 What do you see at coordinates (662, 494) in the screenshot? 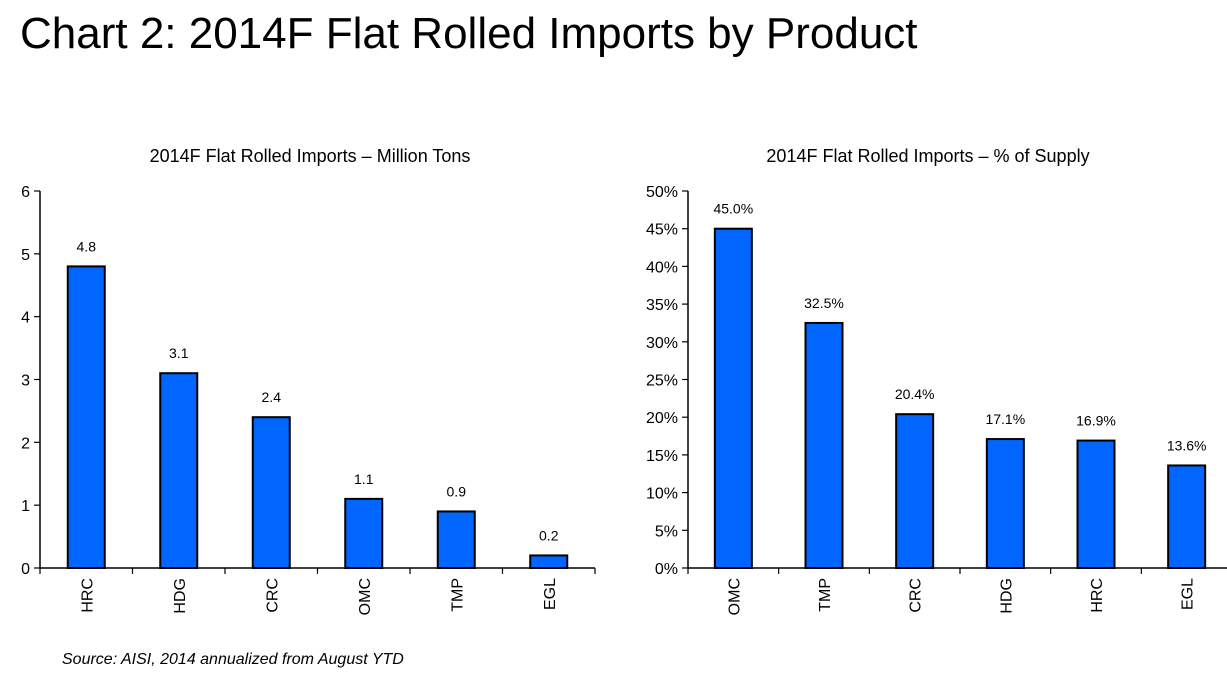
I see `y-tick-label: 10%` at bounding box center [662, 494].